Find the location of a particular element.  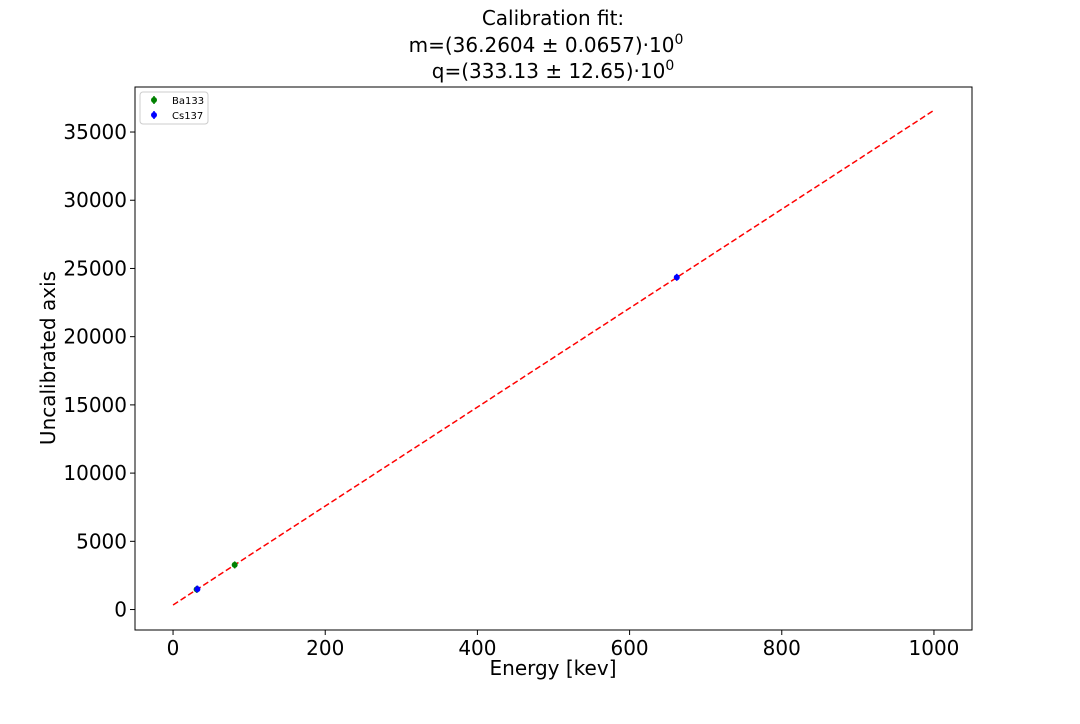

y-tick-label: 15000 is located at coordinates (95, 405).